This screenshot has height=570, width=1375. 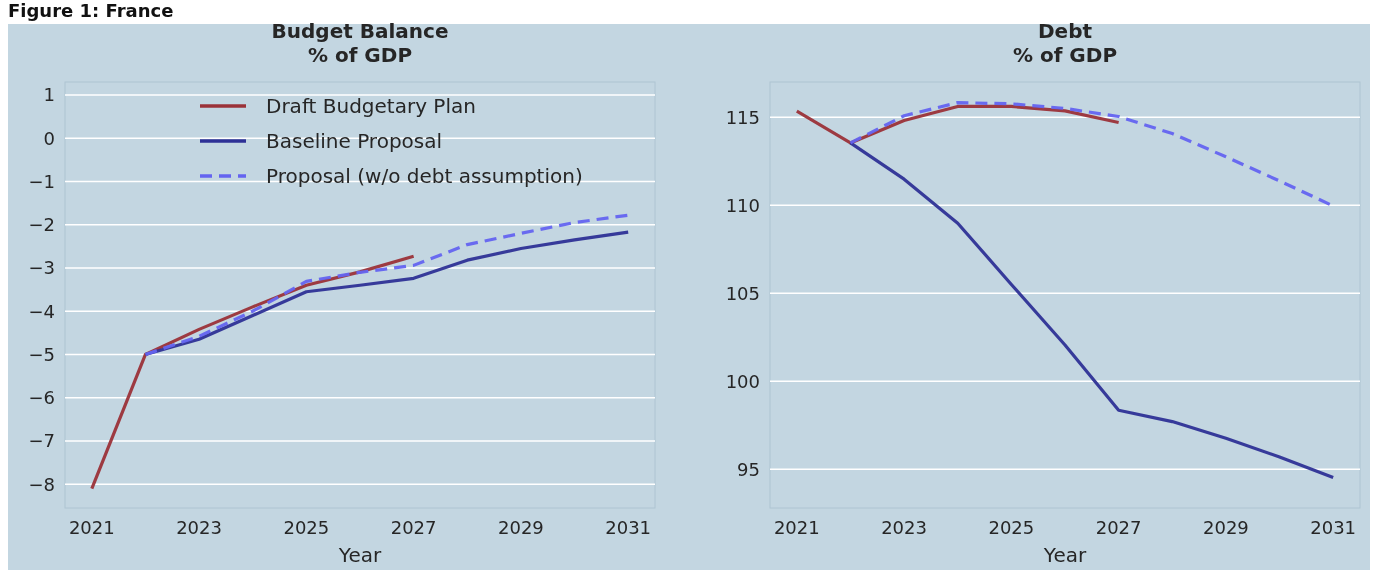 What do you see at coordinates (742, 381) in the screenshot?
I see `y-tick-label: 100` at bounding box center [742, 381].